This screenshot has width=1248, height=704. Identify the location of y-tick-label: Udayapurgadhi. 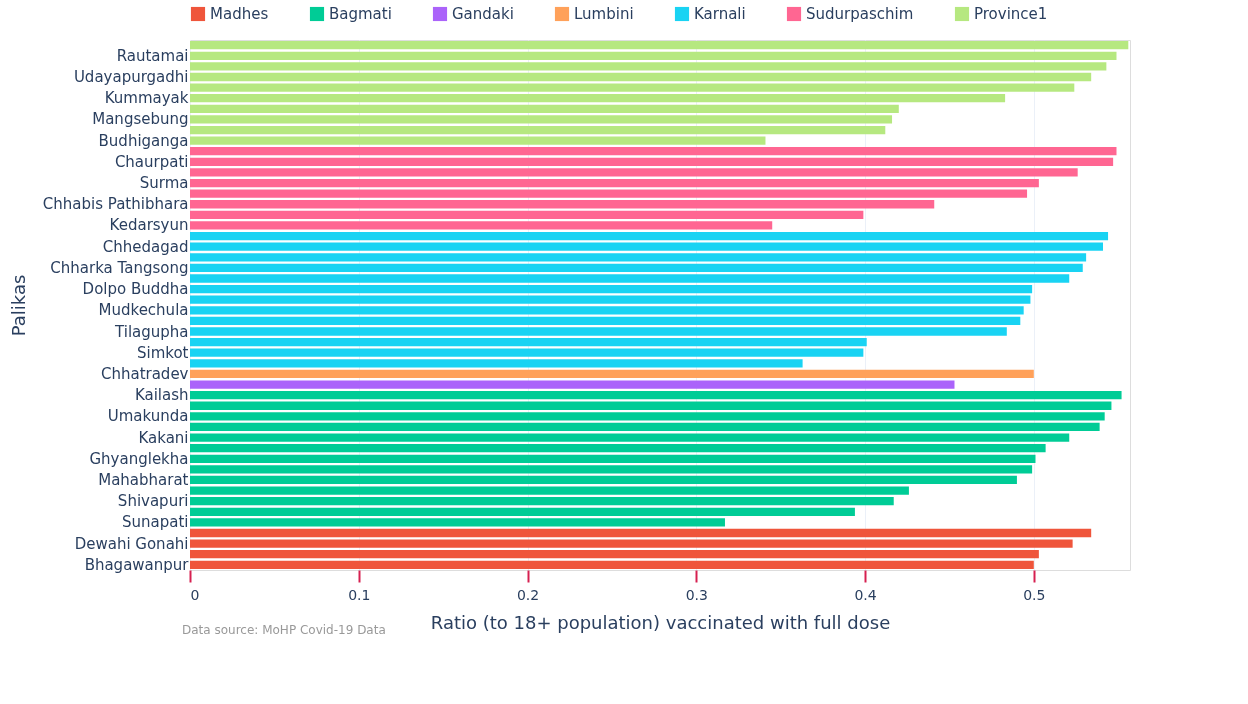
(131, 77).